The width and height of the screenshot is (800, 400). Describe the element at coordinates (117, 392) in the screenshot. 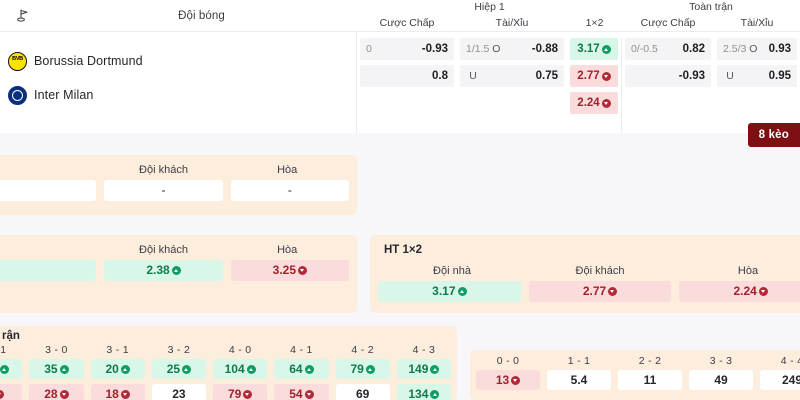

I see `score-odds-bottom: 18` at that location.